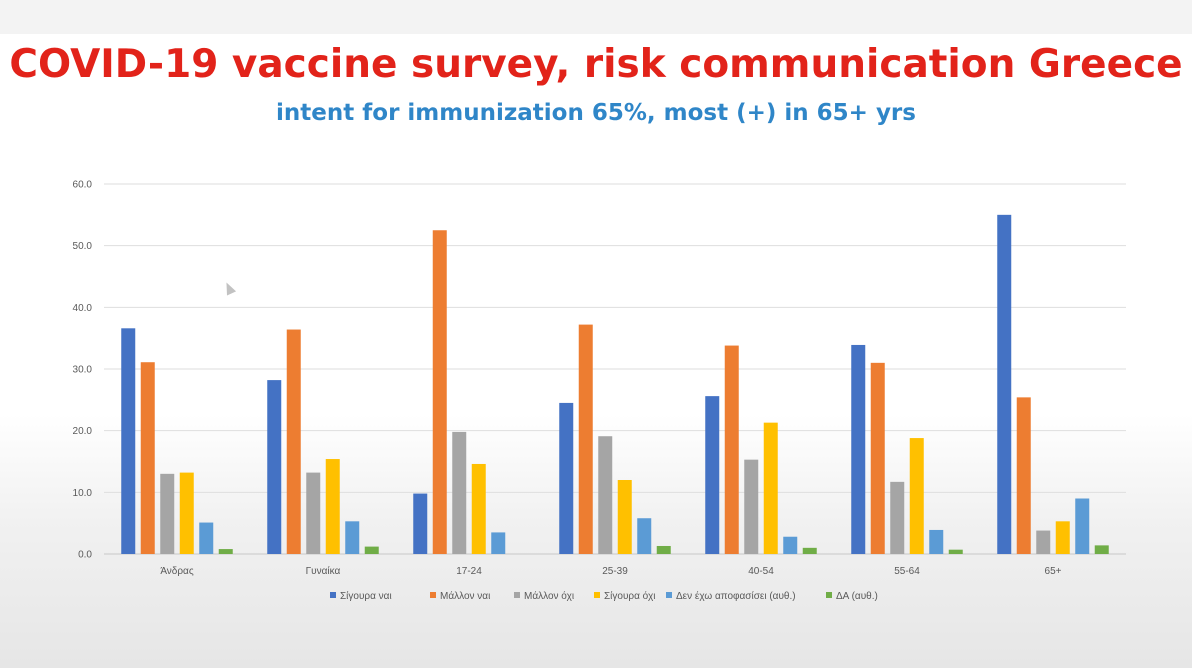 Image resolution: width=1192 pixels, height=668 pixels. What do you see at coordinates (366, 596) in the screenshot?
I see `legend-label: Σίγουρα ναι` at bounding box center [366, 596].